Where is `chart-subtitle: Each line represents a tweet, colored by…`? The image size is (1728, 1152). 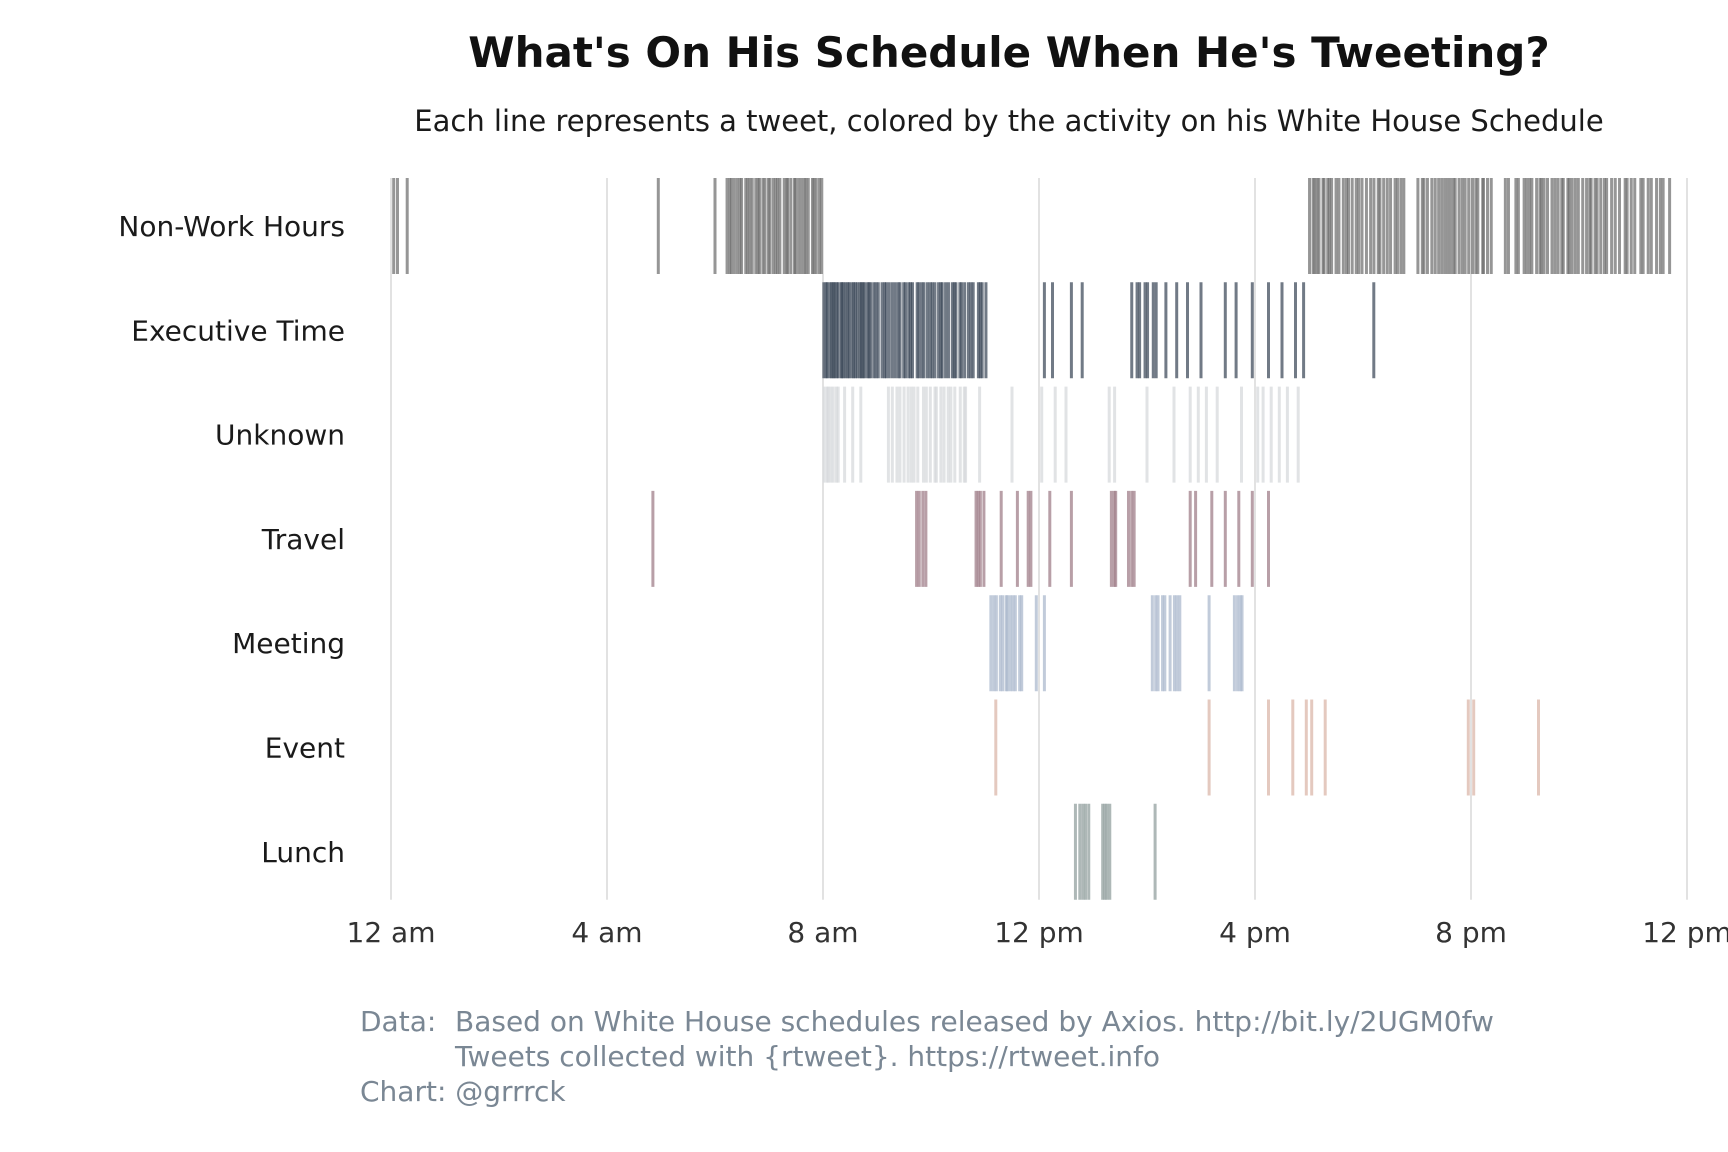 chart-subtitle: Each line represents a tweet, colored by… is located at coordinates (1009, 121).